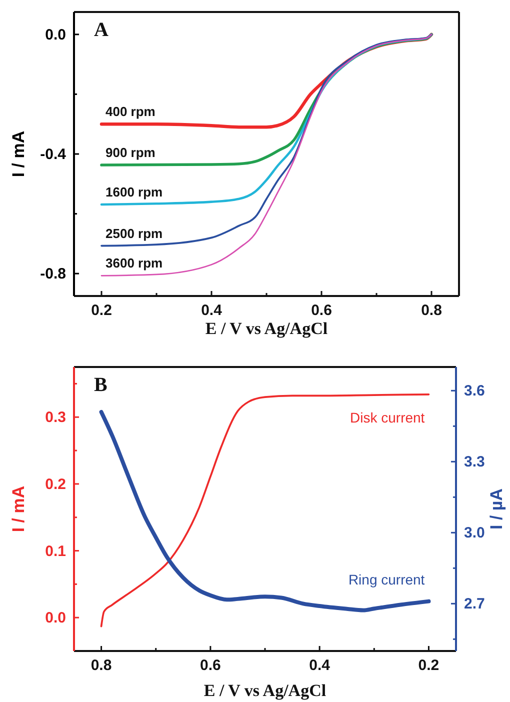  Describe the element at coordinates (474, 604) in the screenshot. I see `y2-tick-label: 2.7` at that location.